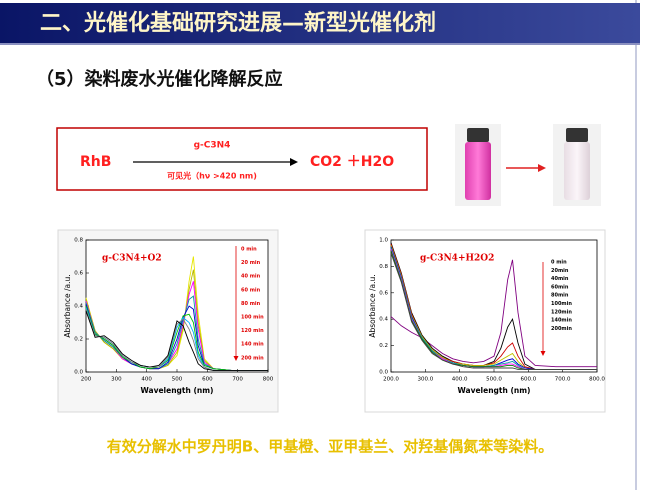 The image size is (648, 494). What do you see at coordinates (212, 146) in the screenshot?
I see `catalyst: g-C3N4` at bounding box center [212, 146].